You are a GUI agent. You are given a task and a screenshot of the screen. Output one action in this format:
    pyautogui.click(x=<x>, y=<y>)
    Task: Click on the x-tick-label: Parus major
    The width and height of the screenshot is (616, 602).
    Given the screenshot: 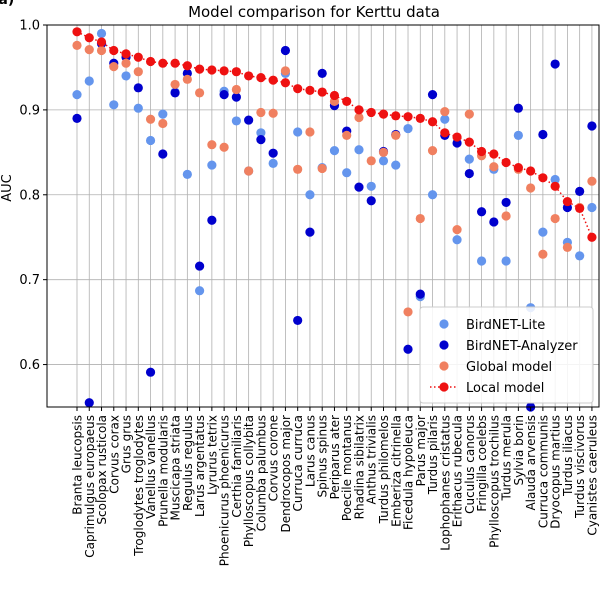 What is the action you would take?
    pyautogui.click(x=421, y=450)
    